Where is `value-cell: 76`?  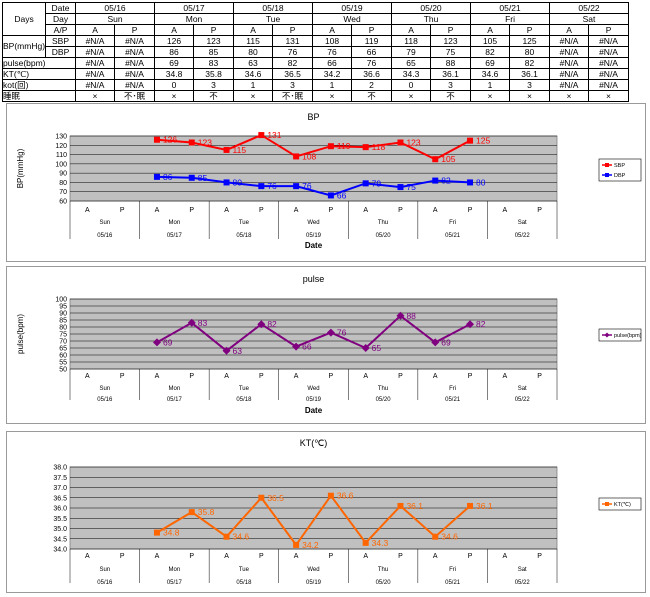
value-cell: 76 is located at coordinates (372, 63).